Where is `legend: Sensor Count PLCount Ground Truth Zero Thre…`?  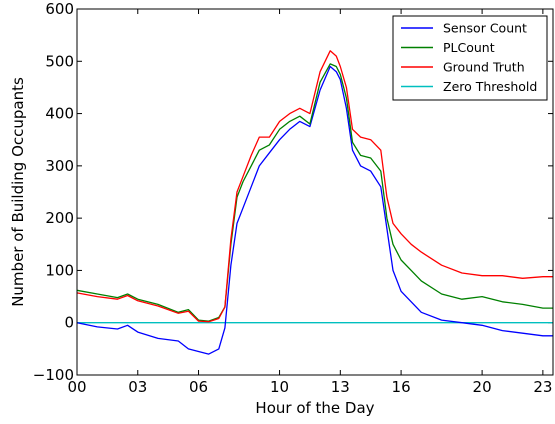
legend: Sensor Count PLCount Ground Truth Zero Thre… is located at coordinates (470, 58).